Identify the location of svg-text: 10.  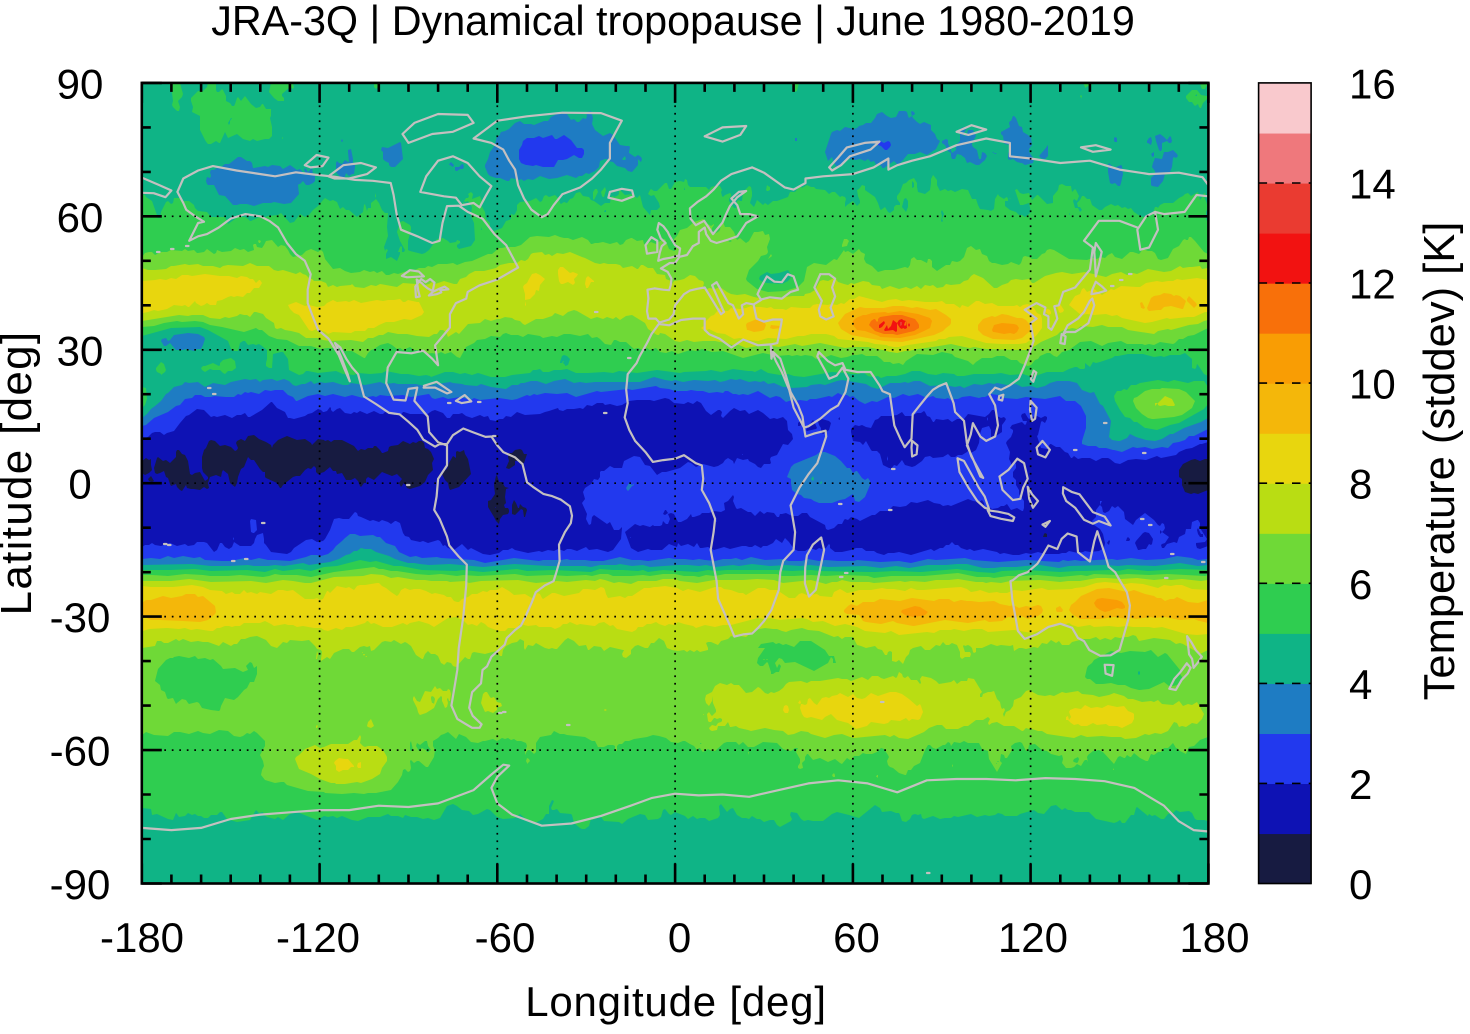
(1372, 384).